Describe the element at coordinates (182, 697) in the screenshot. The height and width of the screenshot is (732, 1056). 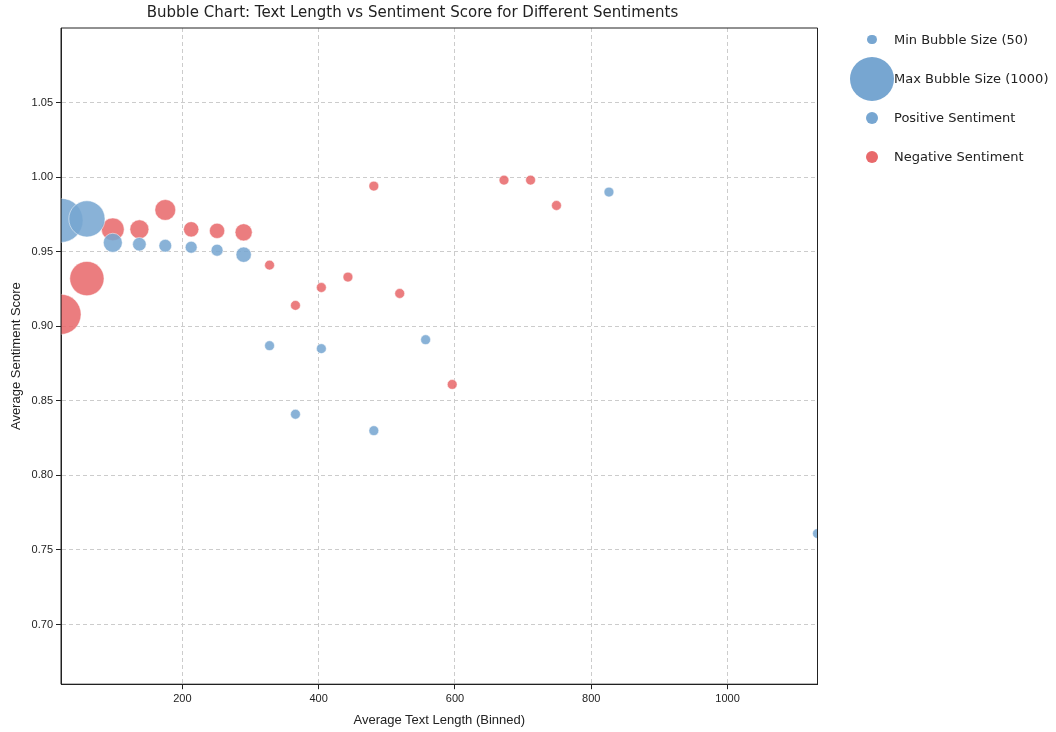
I see `x-tick-label: 200` at that location.